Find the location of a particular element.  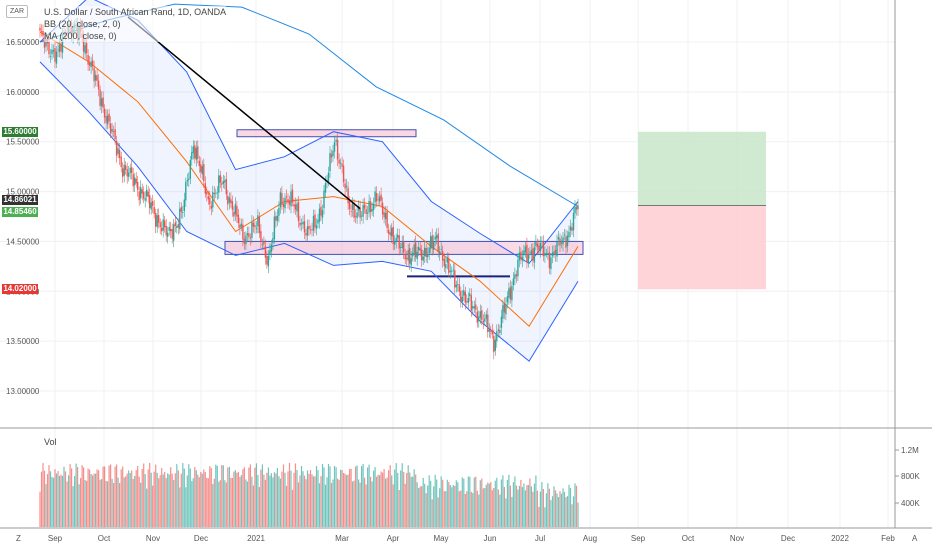

price-tick-label: 15.00000 is located at coordinates (23, 192).